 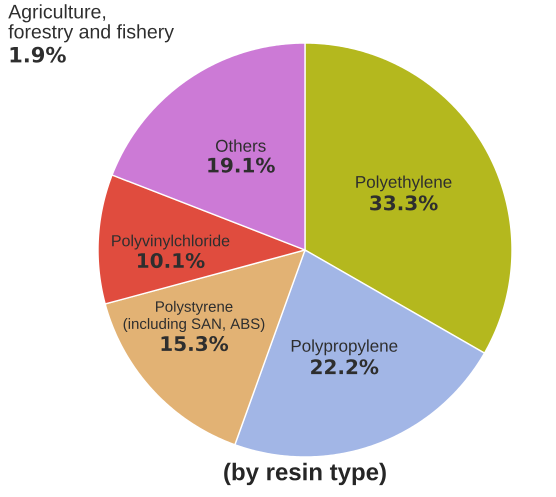 What do you see at coordinates (305, 474) in the screenshot?
I see `text: (by resin type)` at bounding box center [305, 474].